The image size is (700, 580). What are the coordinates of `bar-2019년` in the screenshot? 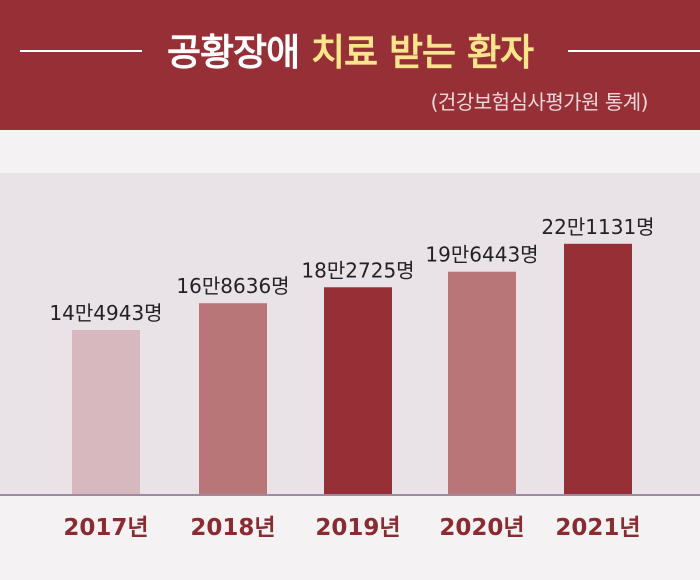 It's located at (358, 390).